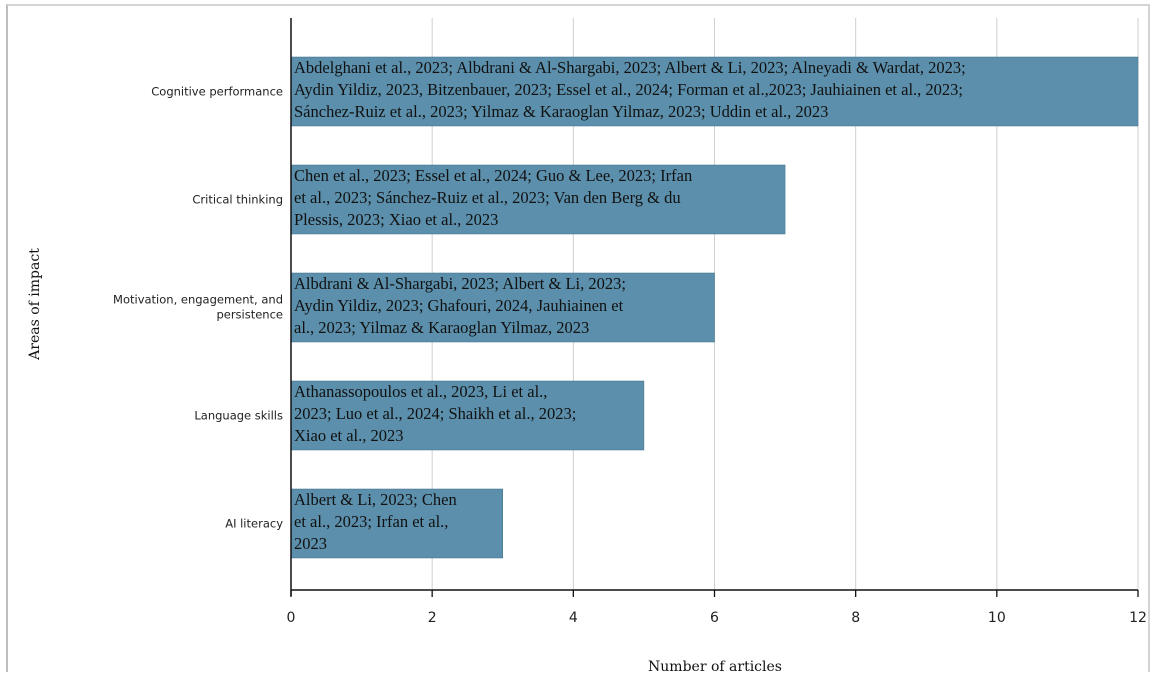 Image resolution: width=1154 pixels, height=674 pixels. What do you see at coordinates (198, 300) in the screenshot?
I see `category-label: Motivation, engagement, and` at bounding box center [198, 300].